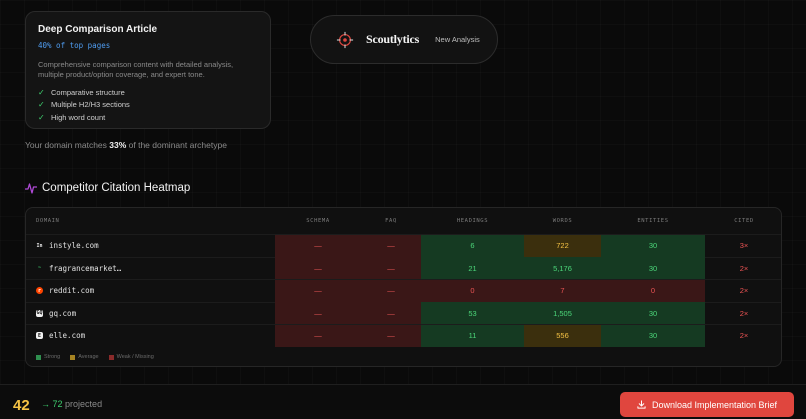  I want to click on favicon-icon: r, so click(39, 291).